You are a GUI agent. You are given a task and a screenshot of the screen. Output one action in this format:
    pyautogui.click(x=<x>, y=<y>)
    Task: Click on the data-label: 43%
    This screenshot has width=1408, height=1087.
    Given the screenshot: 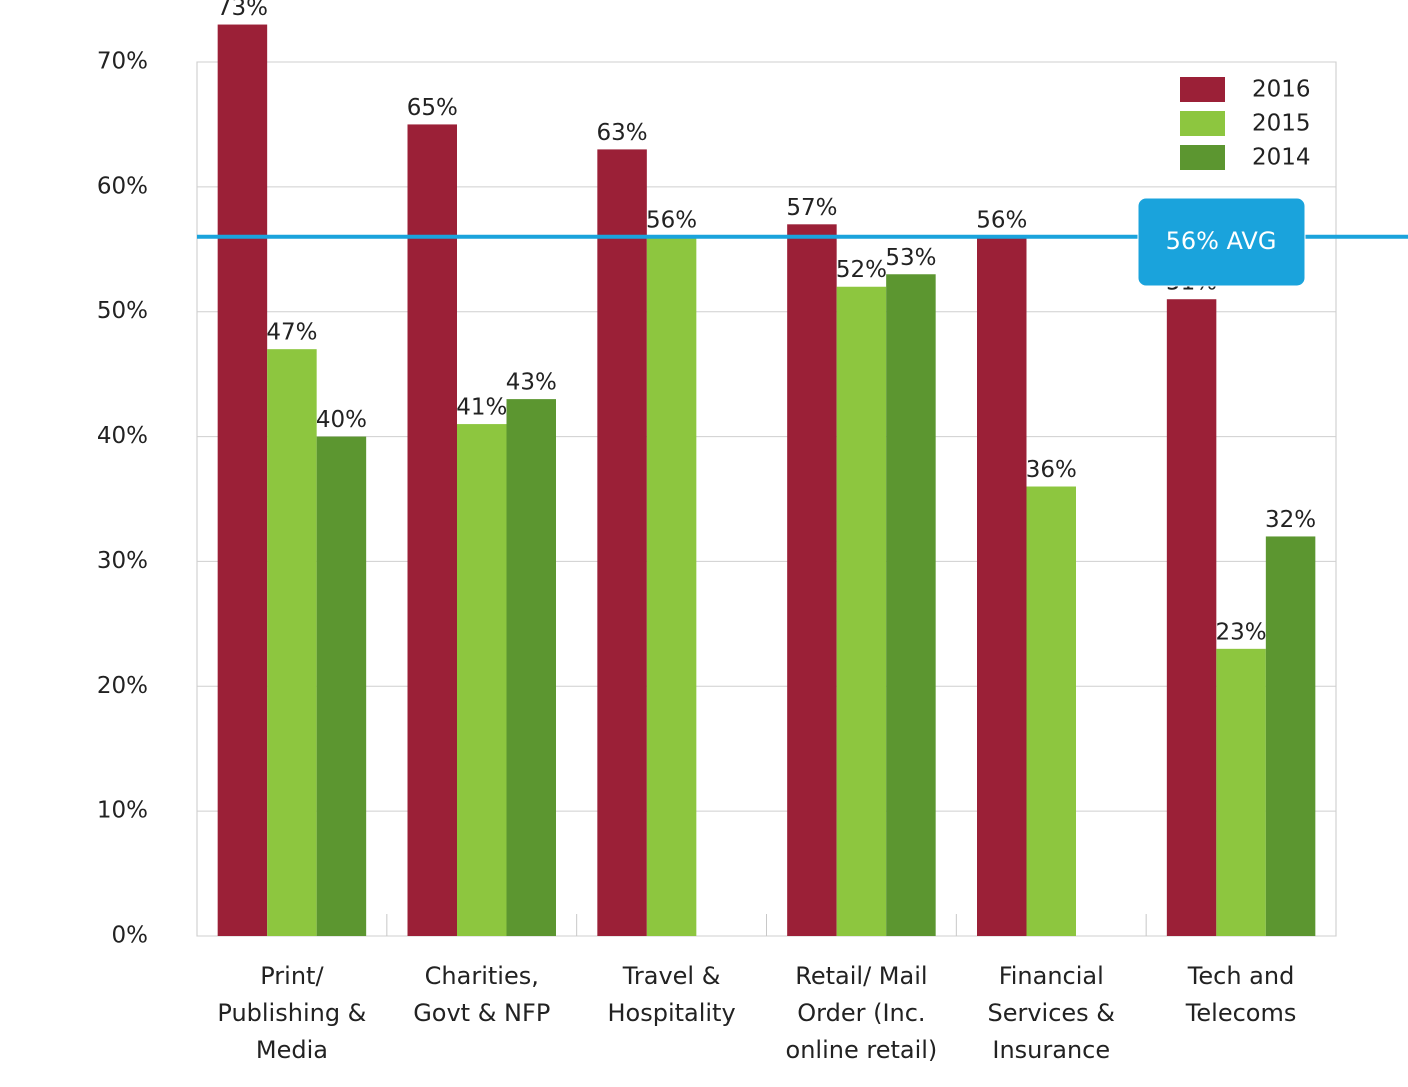 What is the action you would take?
    pyautogui.click(x=531, y=383)
    